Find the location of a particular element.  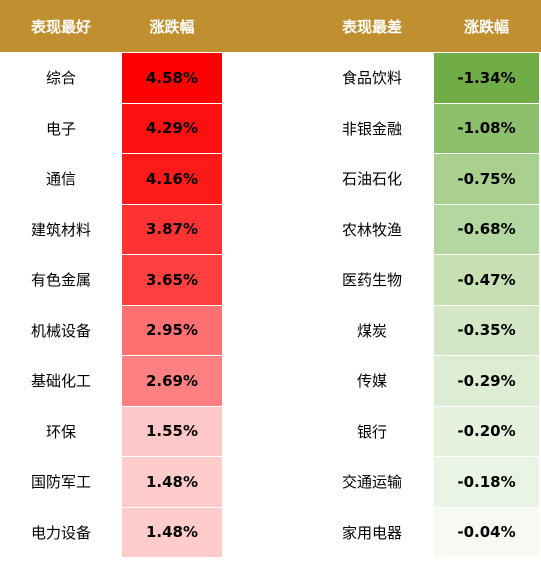

sector-name: 医药生物 is located at coordinates (371, 280).